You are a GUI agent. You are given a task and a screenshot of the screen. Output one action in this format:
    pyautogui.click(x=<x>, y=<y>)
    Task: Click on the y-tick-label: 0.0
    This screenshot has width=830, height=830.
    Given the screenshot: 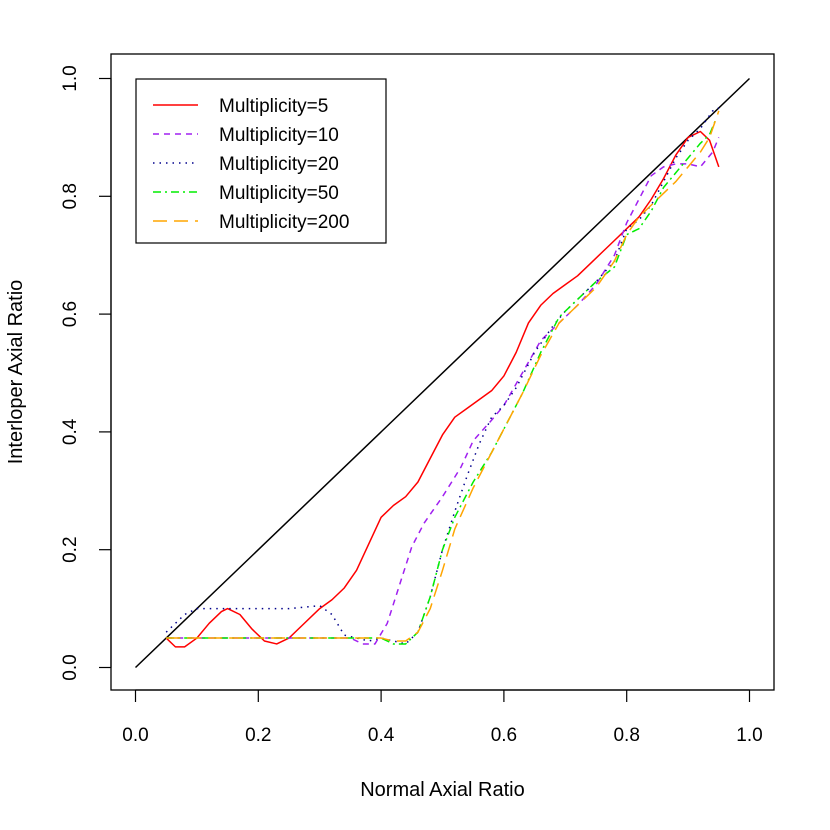 What is the action you would take?
    pyautogui.click(x=70, y=667)
    